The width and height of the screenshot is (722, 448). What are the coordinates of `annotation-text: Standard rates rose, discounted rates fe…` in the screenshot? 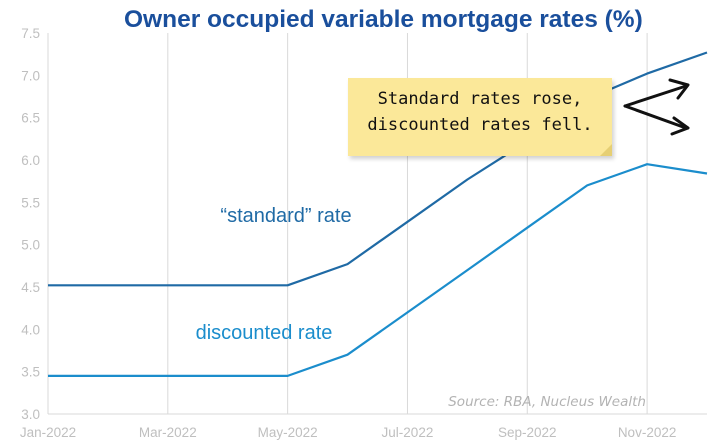 It's located at (480, 112).